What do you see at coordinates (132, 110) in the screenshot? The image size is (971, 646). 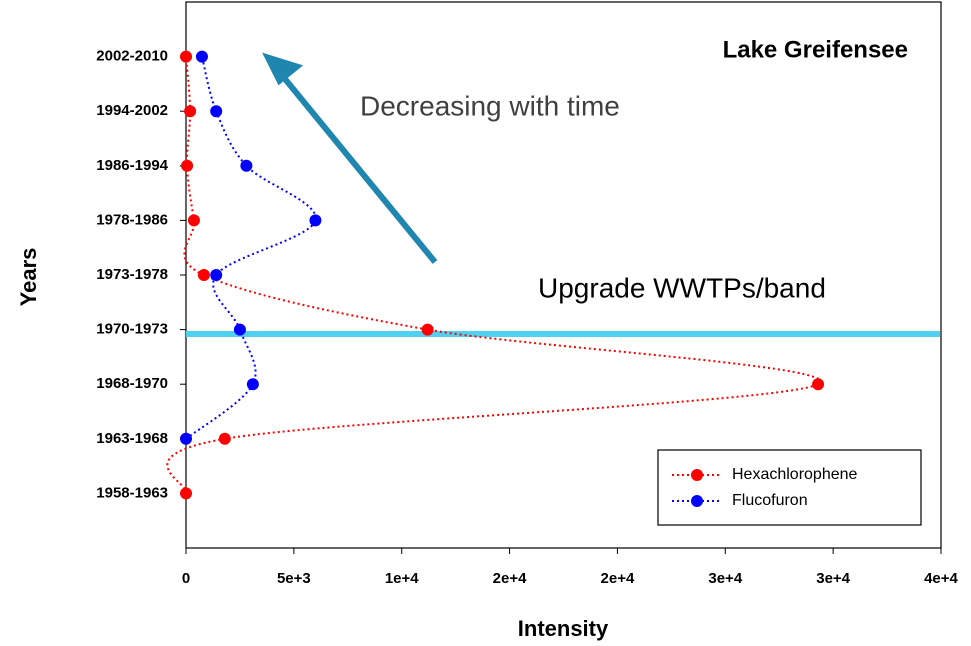 I see `y-tick-label: 1994-2002` at bounding box center [132, 110].